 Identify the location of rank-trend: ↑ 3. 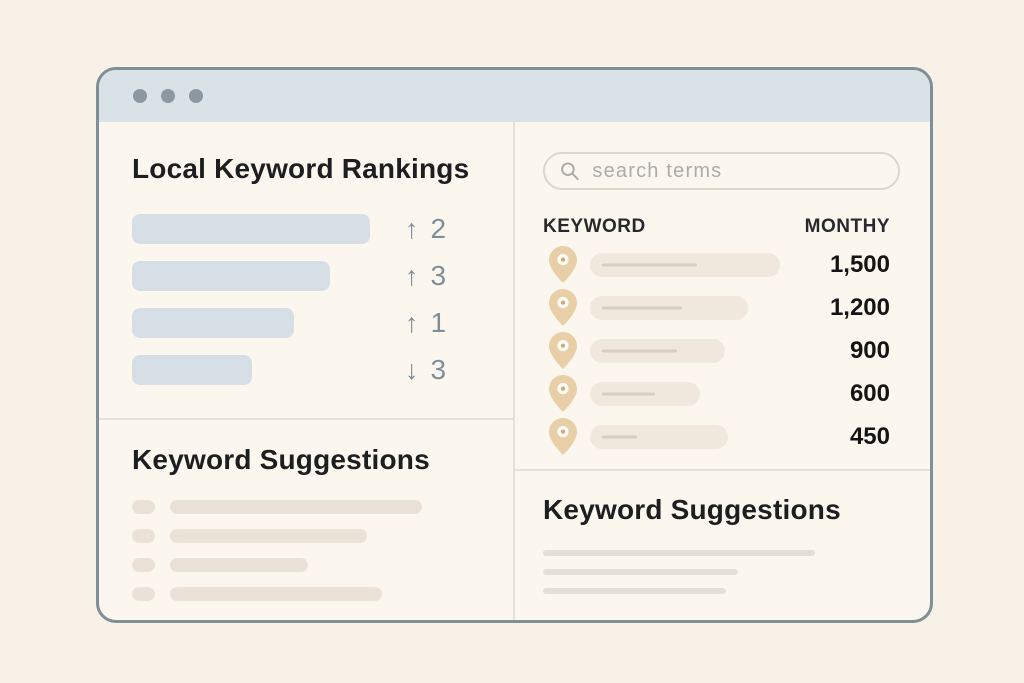
(426, 275).